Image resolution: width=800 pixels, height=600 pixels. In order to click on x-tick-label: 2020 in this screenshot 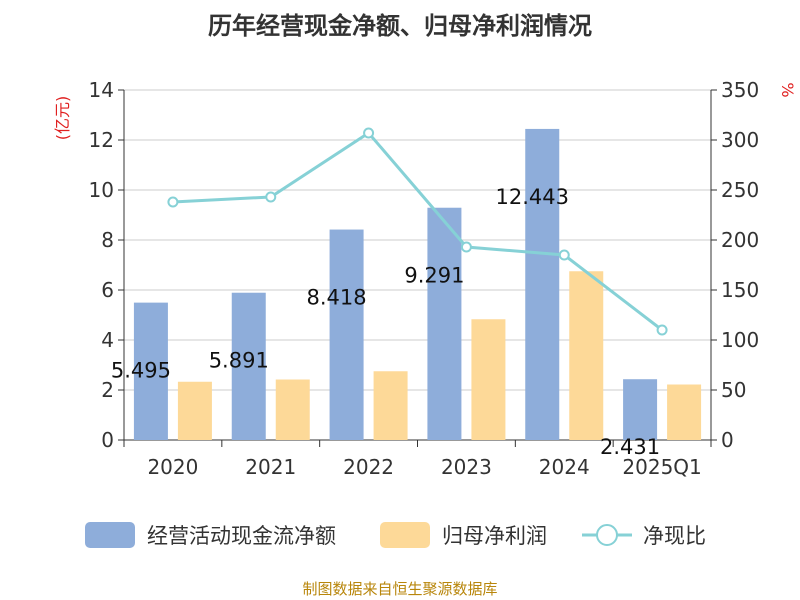, I will do `click(172, 467)`.